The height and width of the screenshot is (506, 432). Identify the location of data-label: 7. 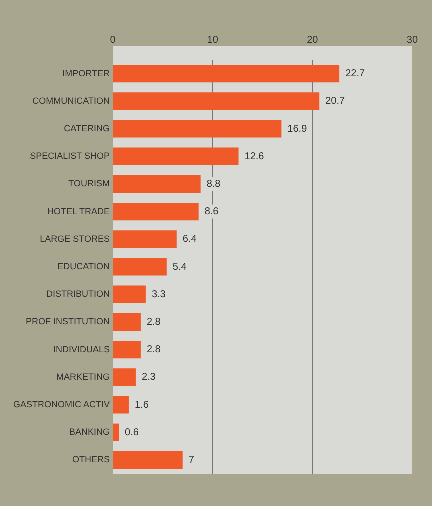
(191, 460).